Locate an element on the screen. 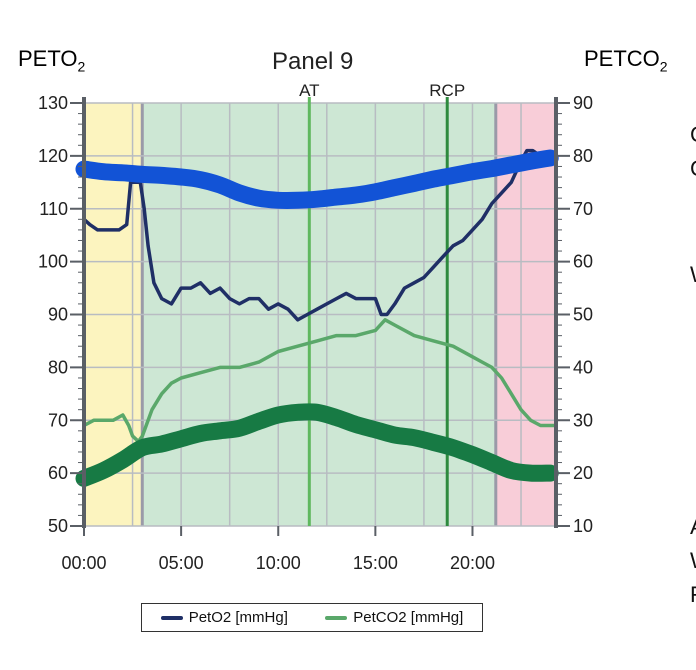 The height and width of the screenshot is (670, 696). y-right-tick-label: 60 is located at coordinates (583, 262).